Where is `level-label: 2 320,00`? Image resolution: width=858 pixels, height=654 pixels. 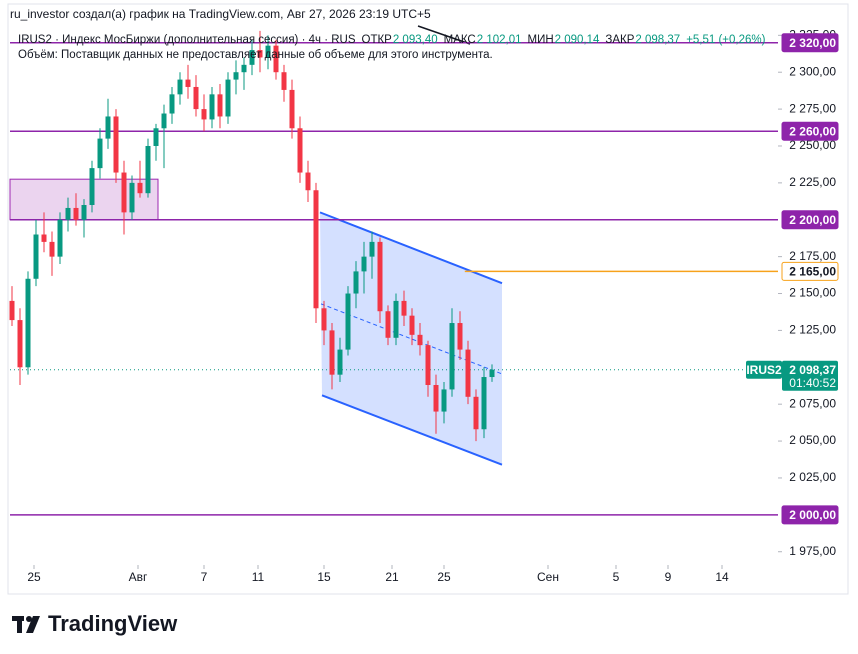 level-label: 2 320,00 is located at coordinates (812, 43).